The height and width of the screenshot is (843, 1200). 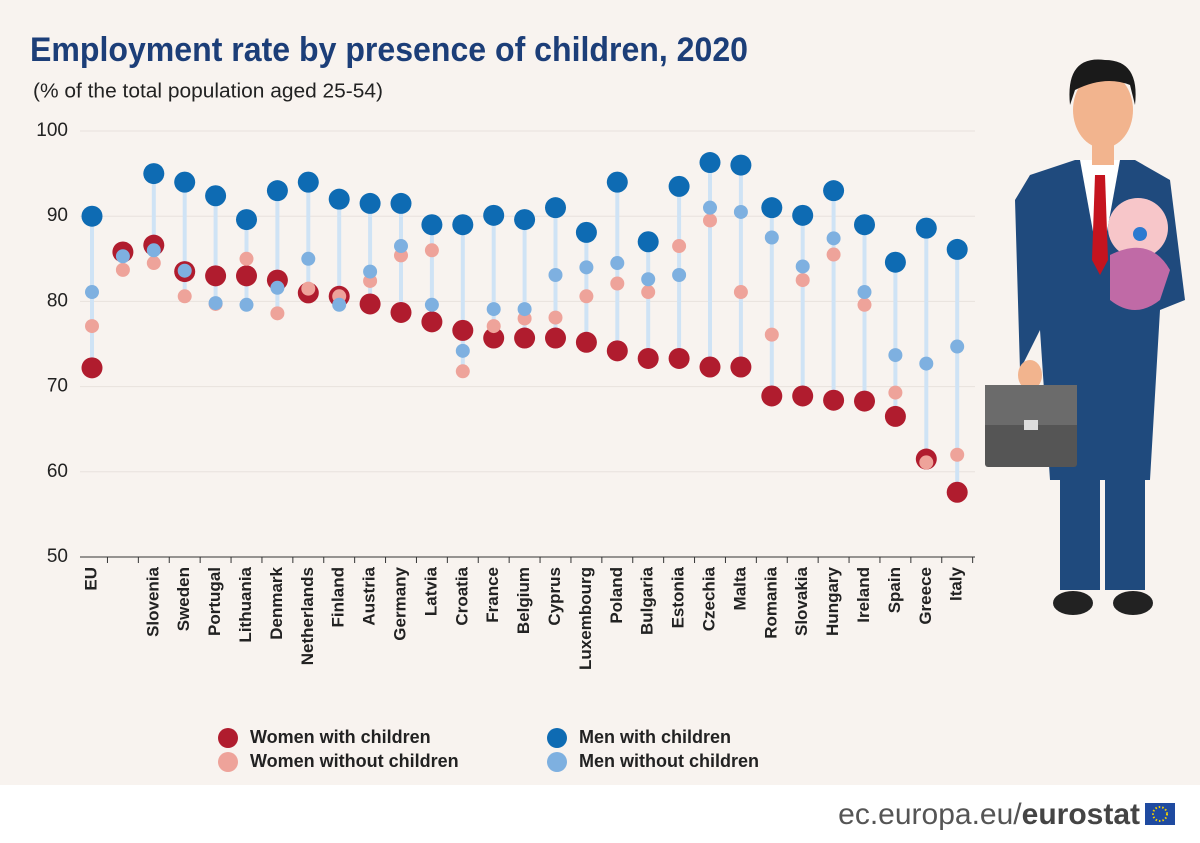 What do you see at coordinates (739, 588) in the screenshot?
I see `x-tick-label: Malta` at bounding box center [739, 588].